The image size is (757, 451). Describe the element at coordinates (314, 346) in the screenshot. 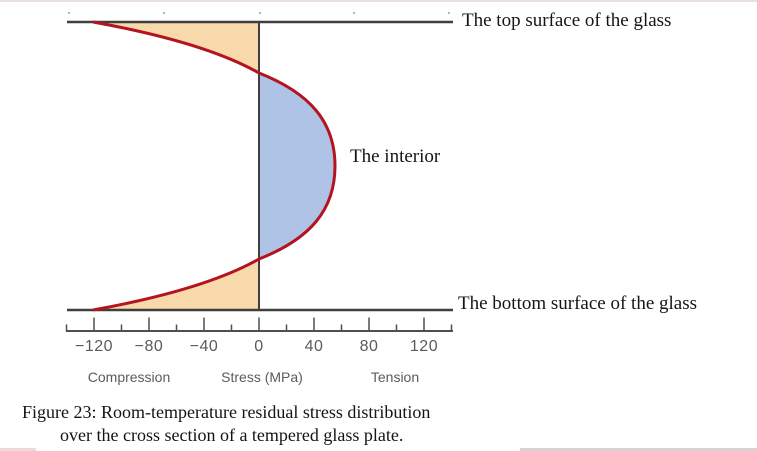

I see `axis-tick-label: 40` at that location.